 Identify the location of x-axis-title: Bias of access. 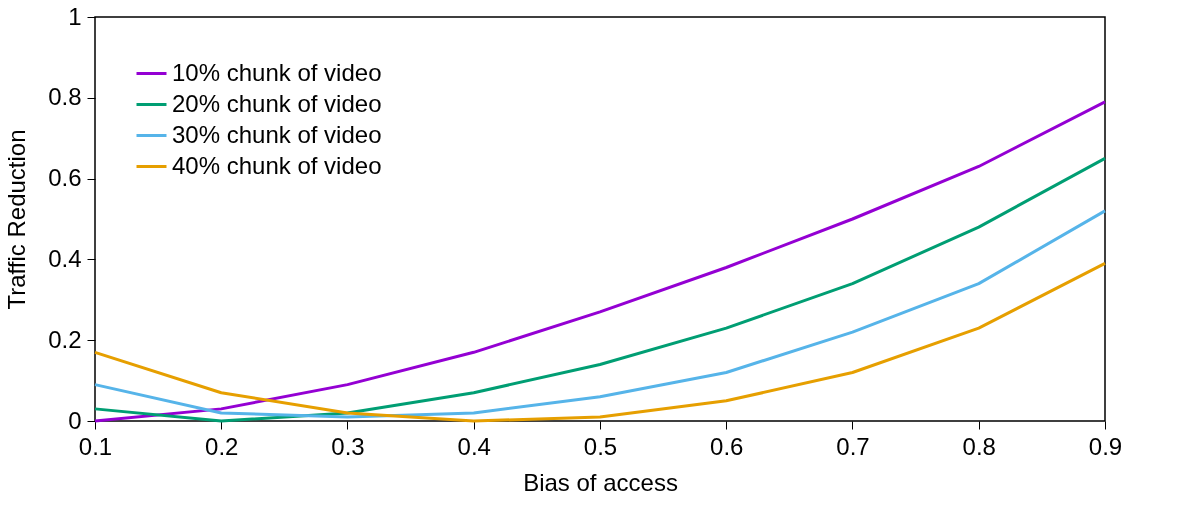
(600, 482).